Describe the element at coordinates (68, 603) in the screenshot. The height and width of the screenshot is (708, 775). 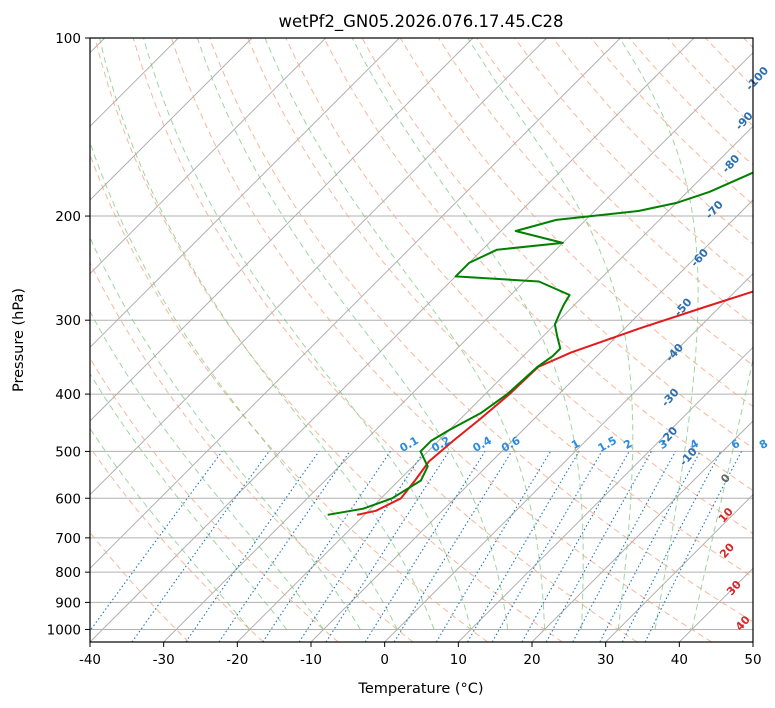
I see `y-tick-label: 900` at that location.